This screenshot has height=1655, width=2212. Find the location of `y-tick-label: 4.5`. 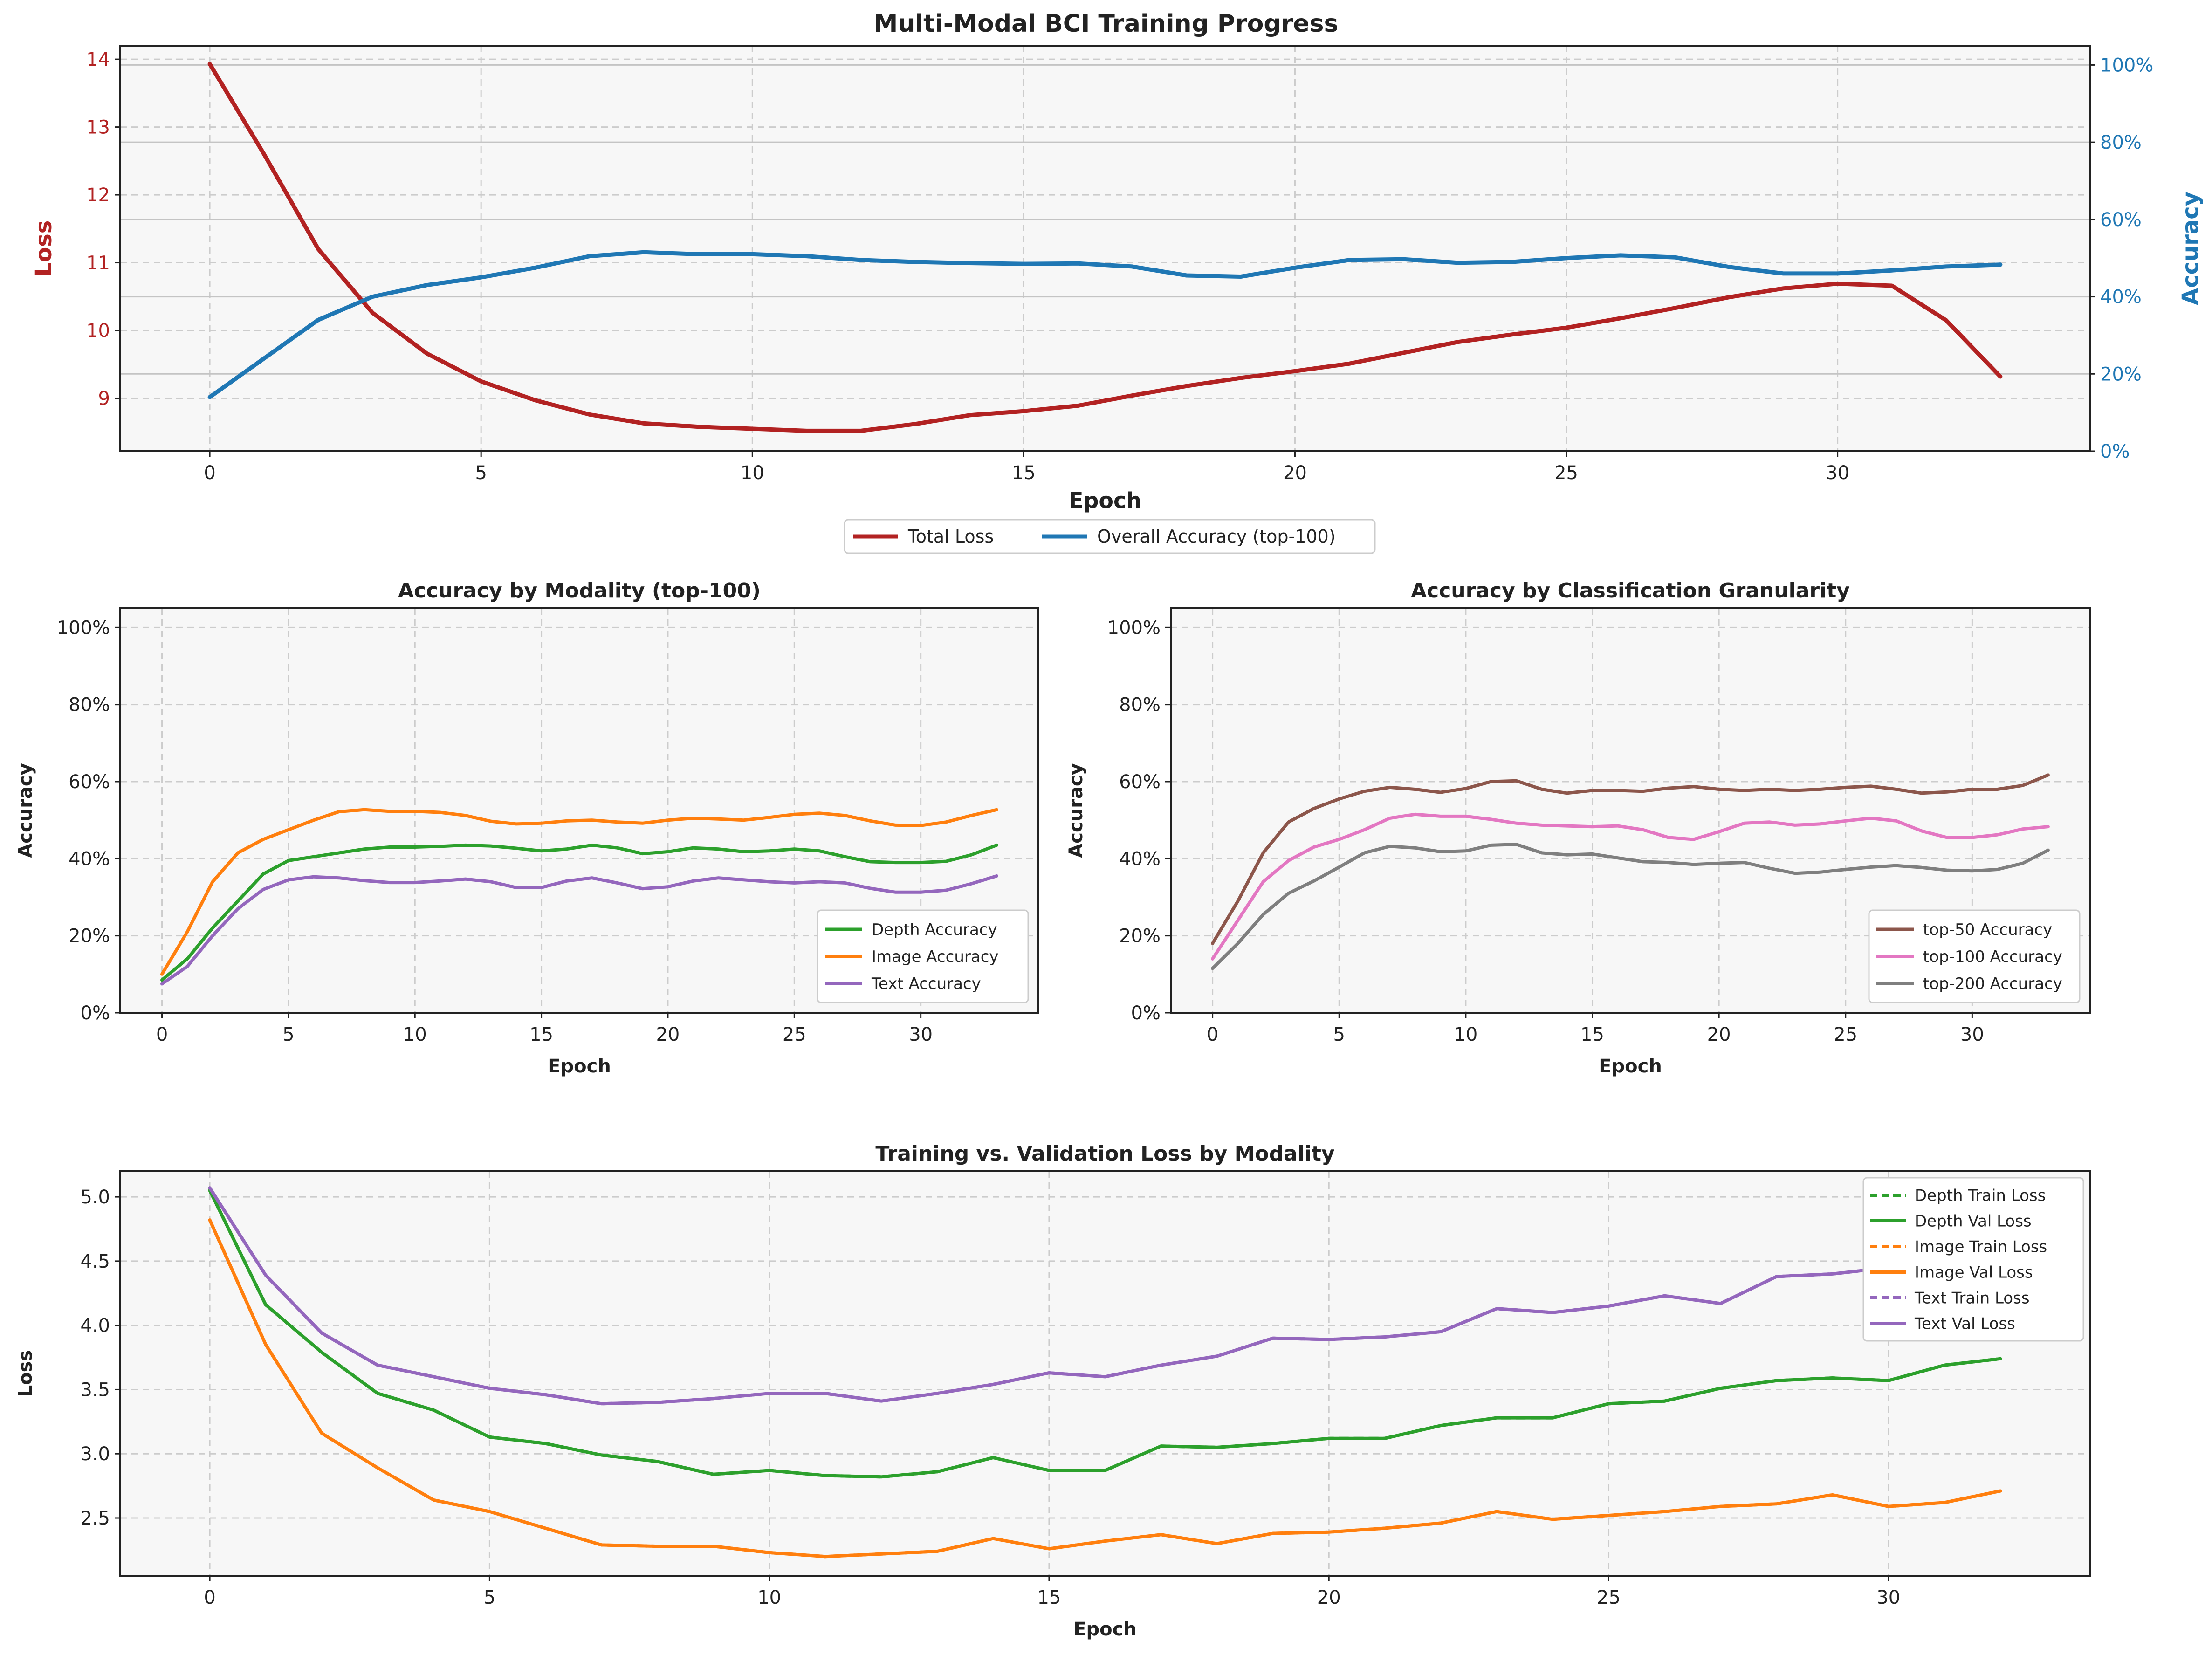

y-tick-label: 4.5 is located at coordinates (95, 1261).